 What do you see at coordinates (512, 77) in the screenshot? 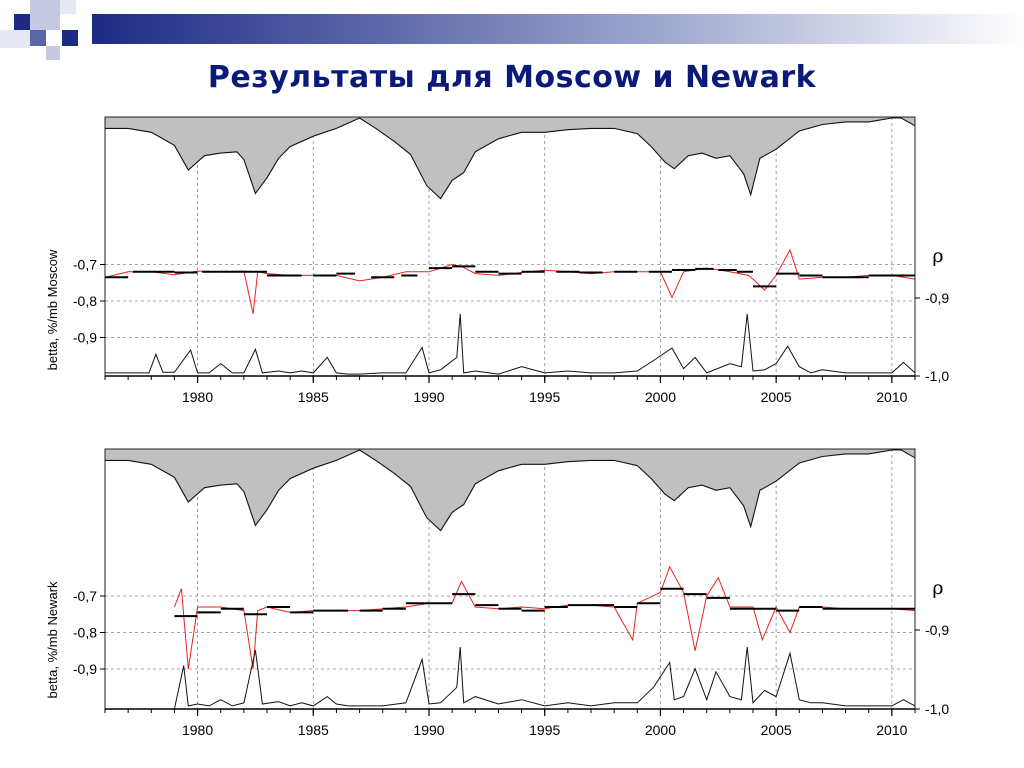
I see `slide-title: Результаты для Moscow и Newark` at bounding box center [512, 77].